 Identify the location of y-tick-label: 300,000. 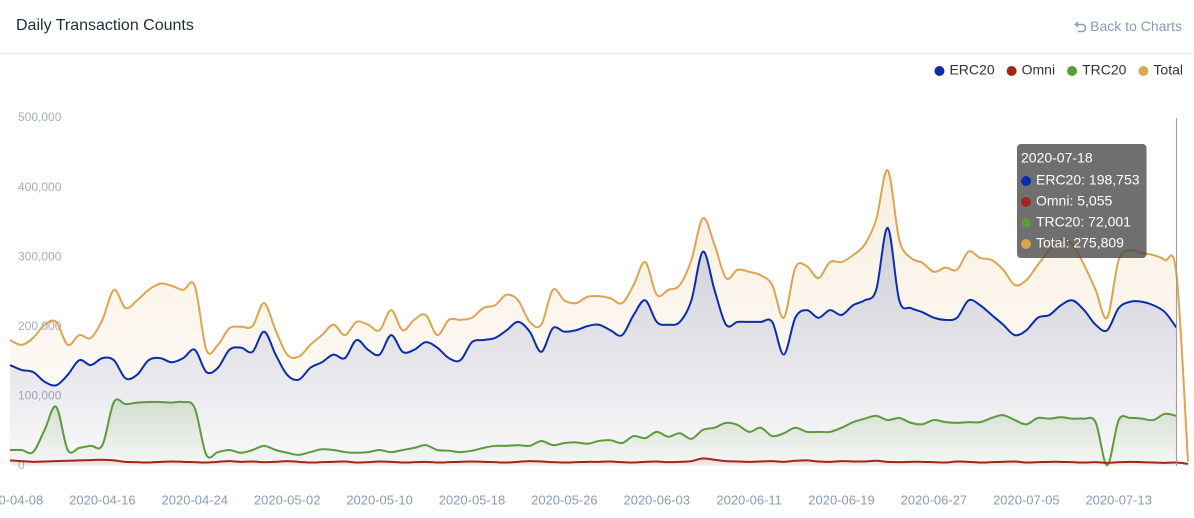
(40, 256).